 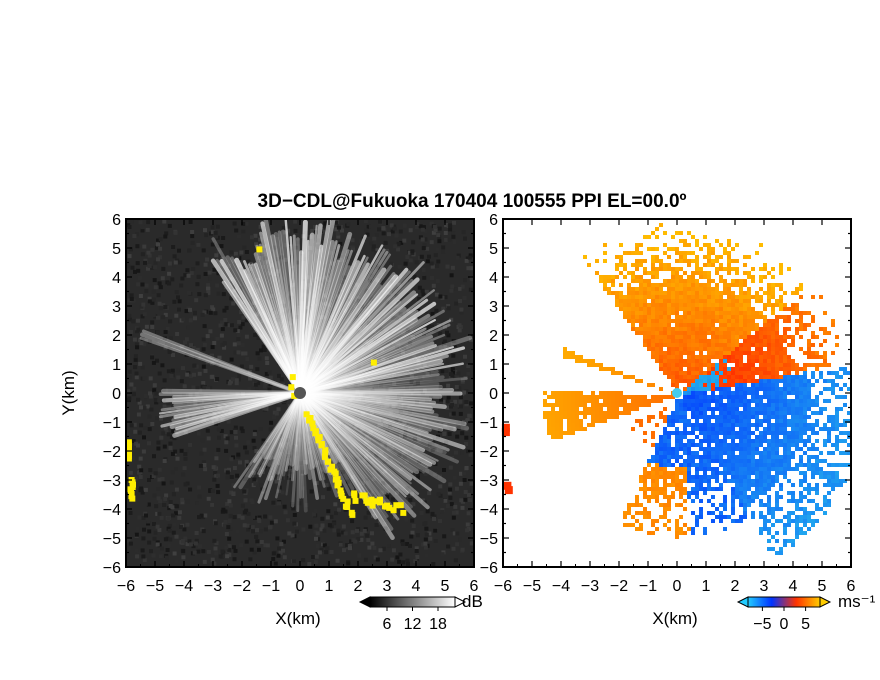 I want to click on y-tick-label: 5, so click(x=116, y=249).